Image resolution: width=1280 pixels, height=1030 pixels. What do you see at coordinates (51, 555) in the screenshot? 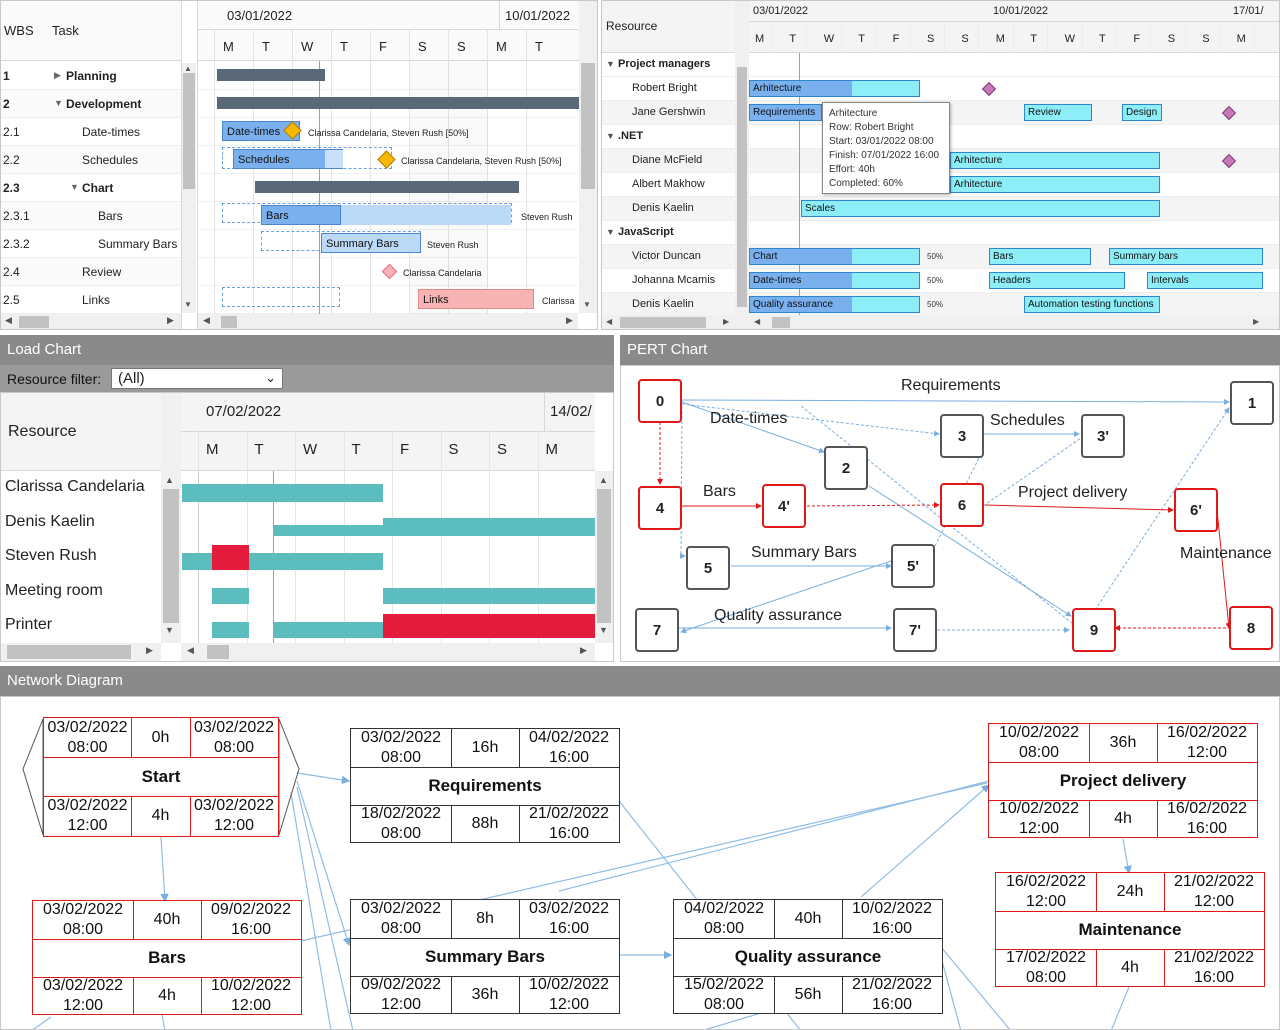
I see `load-resource-name: Steven Rush` at bounding box center [51, 555].